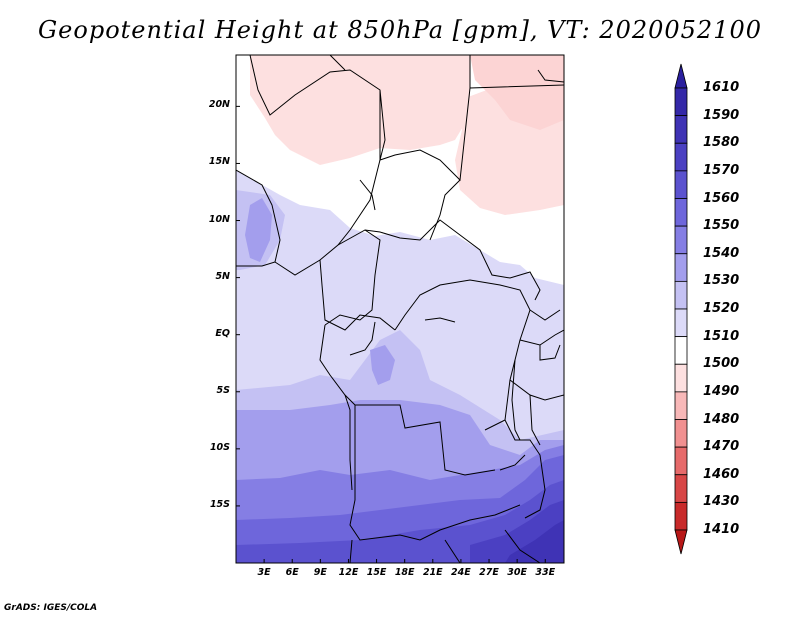 This screenshot has width=800, height=618. Describe the element at coordinates (292, 572) in the screenshot. I see `lon-label-6e: 6E` at that location.